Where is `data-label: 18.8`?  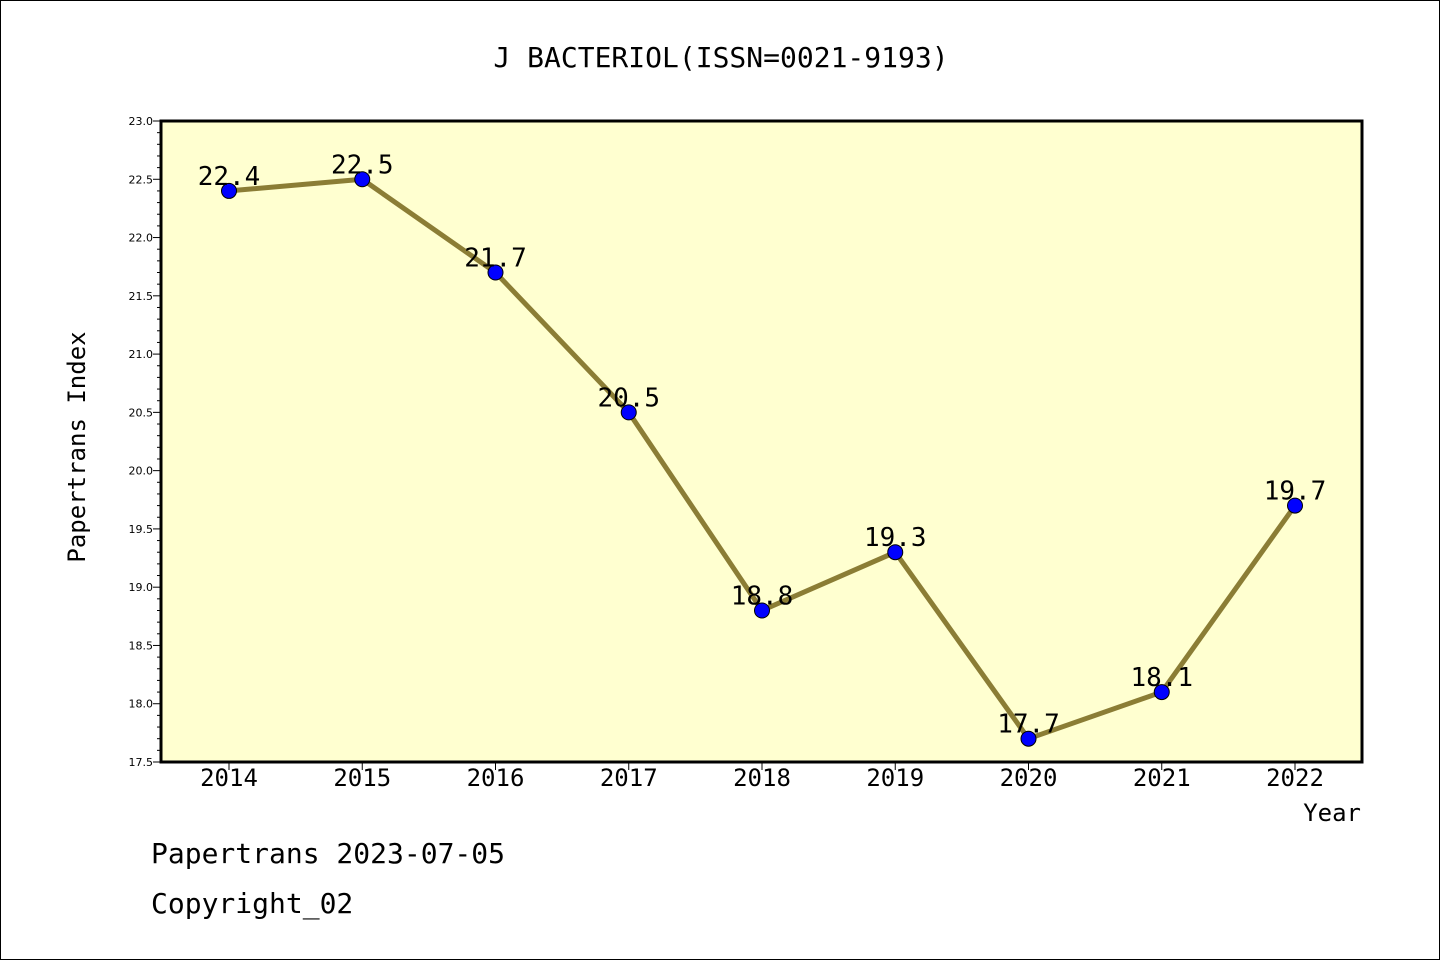
data-label: 18.8 is located at coordinates (762, 596).